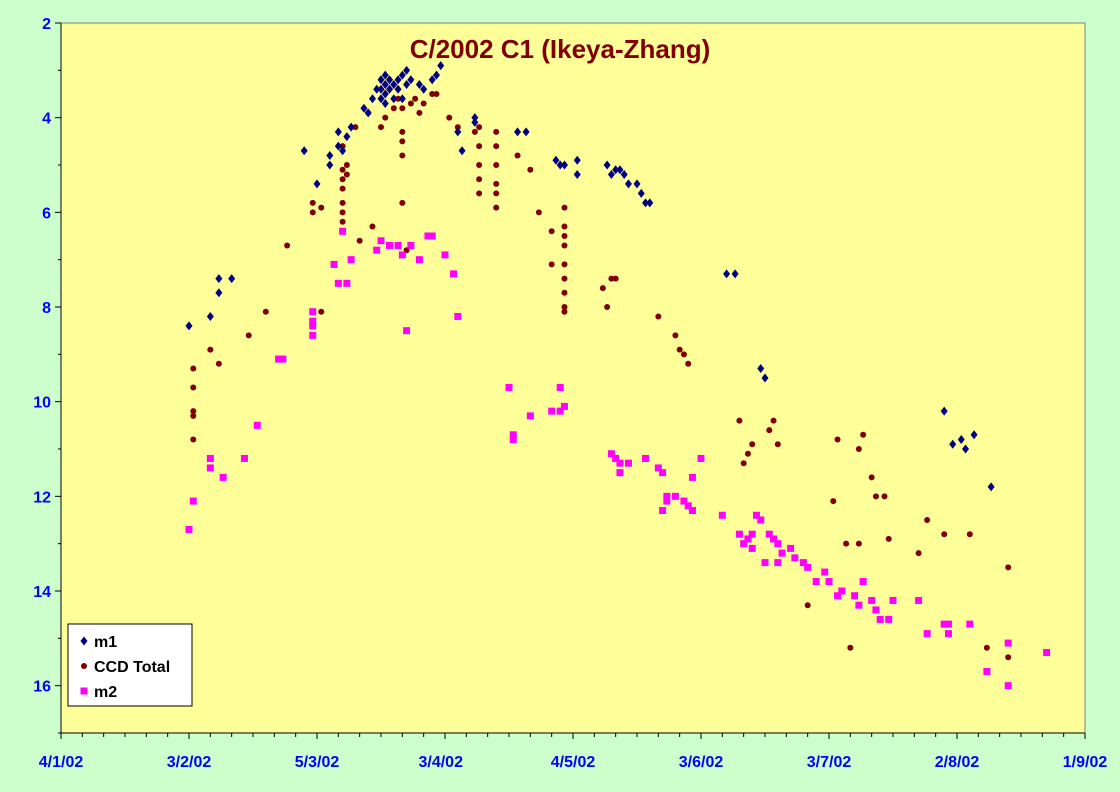 The width and height of the screenshot is (1120, 792). Describe the element at coordinates (42, 356) in the screenshot. I see `y-axis-tick-labels: 2 4 6 8 10 12 14 16` at that location.